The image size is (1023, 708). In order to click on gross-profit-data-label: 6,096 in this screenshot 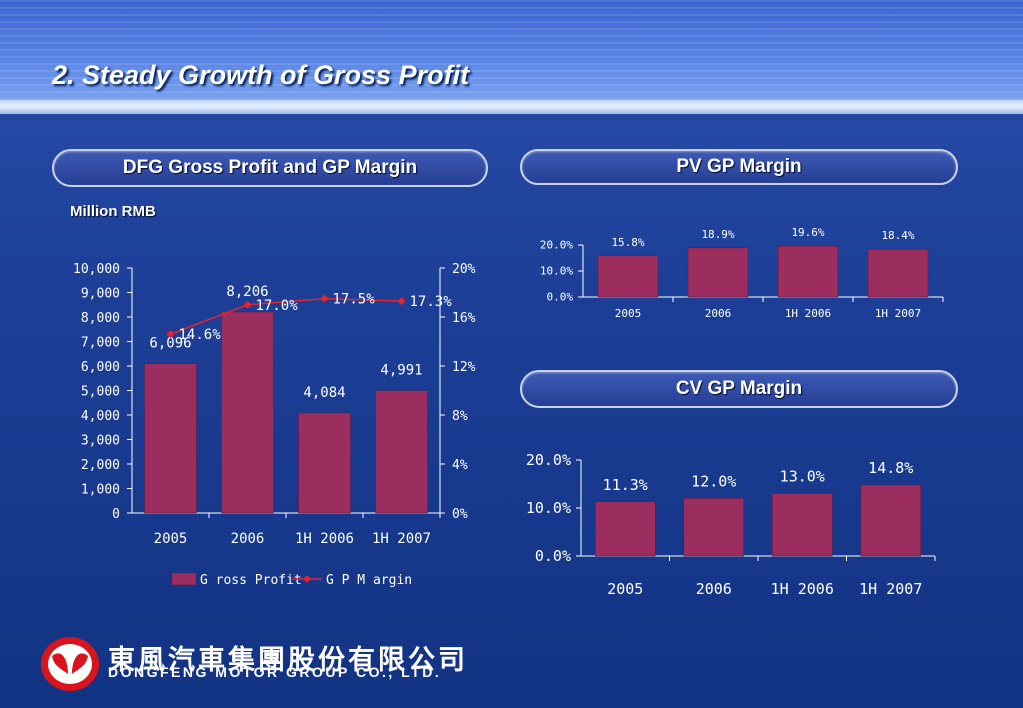, I will do `click(170, 344)`.